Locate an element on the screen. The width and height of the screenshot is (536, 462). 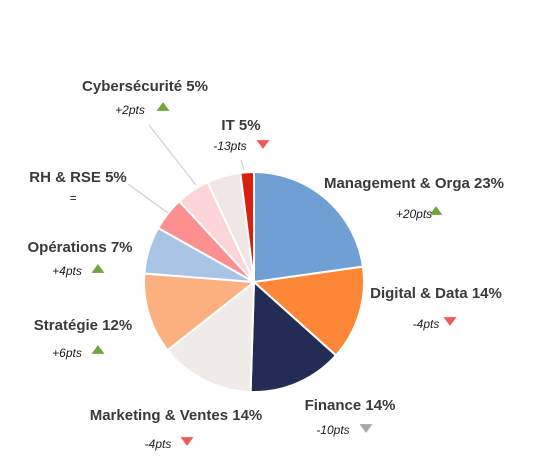
pie-slice-it is located at coordinates (247, 226).